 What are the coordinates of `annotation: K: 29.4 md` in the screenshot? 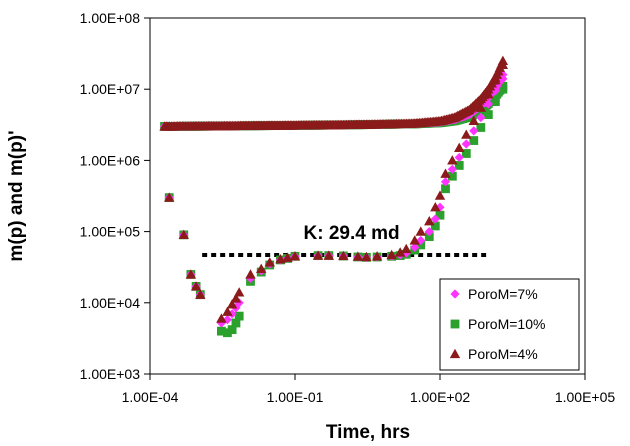 It's located at (344, 240).